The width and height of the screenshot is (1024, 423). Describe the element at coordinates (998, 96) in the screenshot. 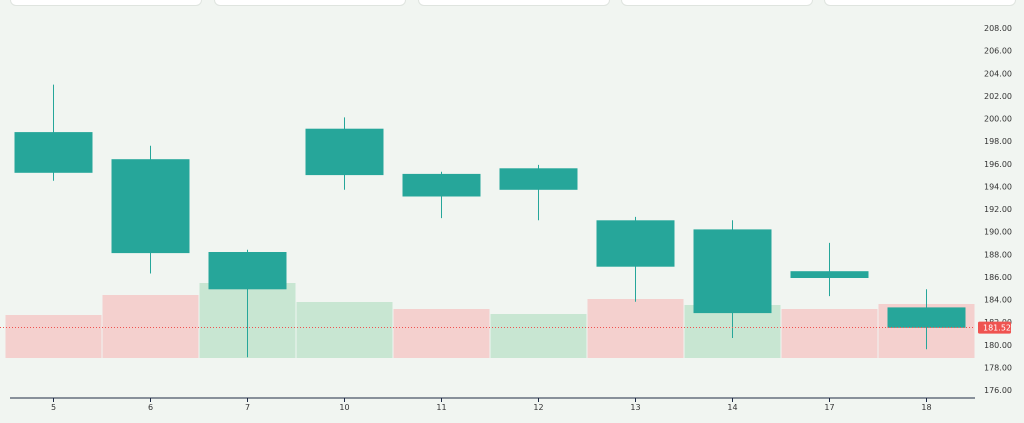

I see `y-tick-label: 202.00` at that location.